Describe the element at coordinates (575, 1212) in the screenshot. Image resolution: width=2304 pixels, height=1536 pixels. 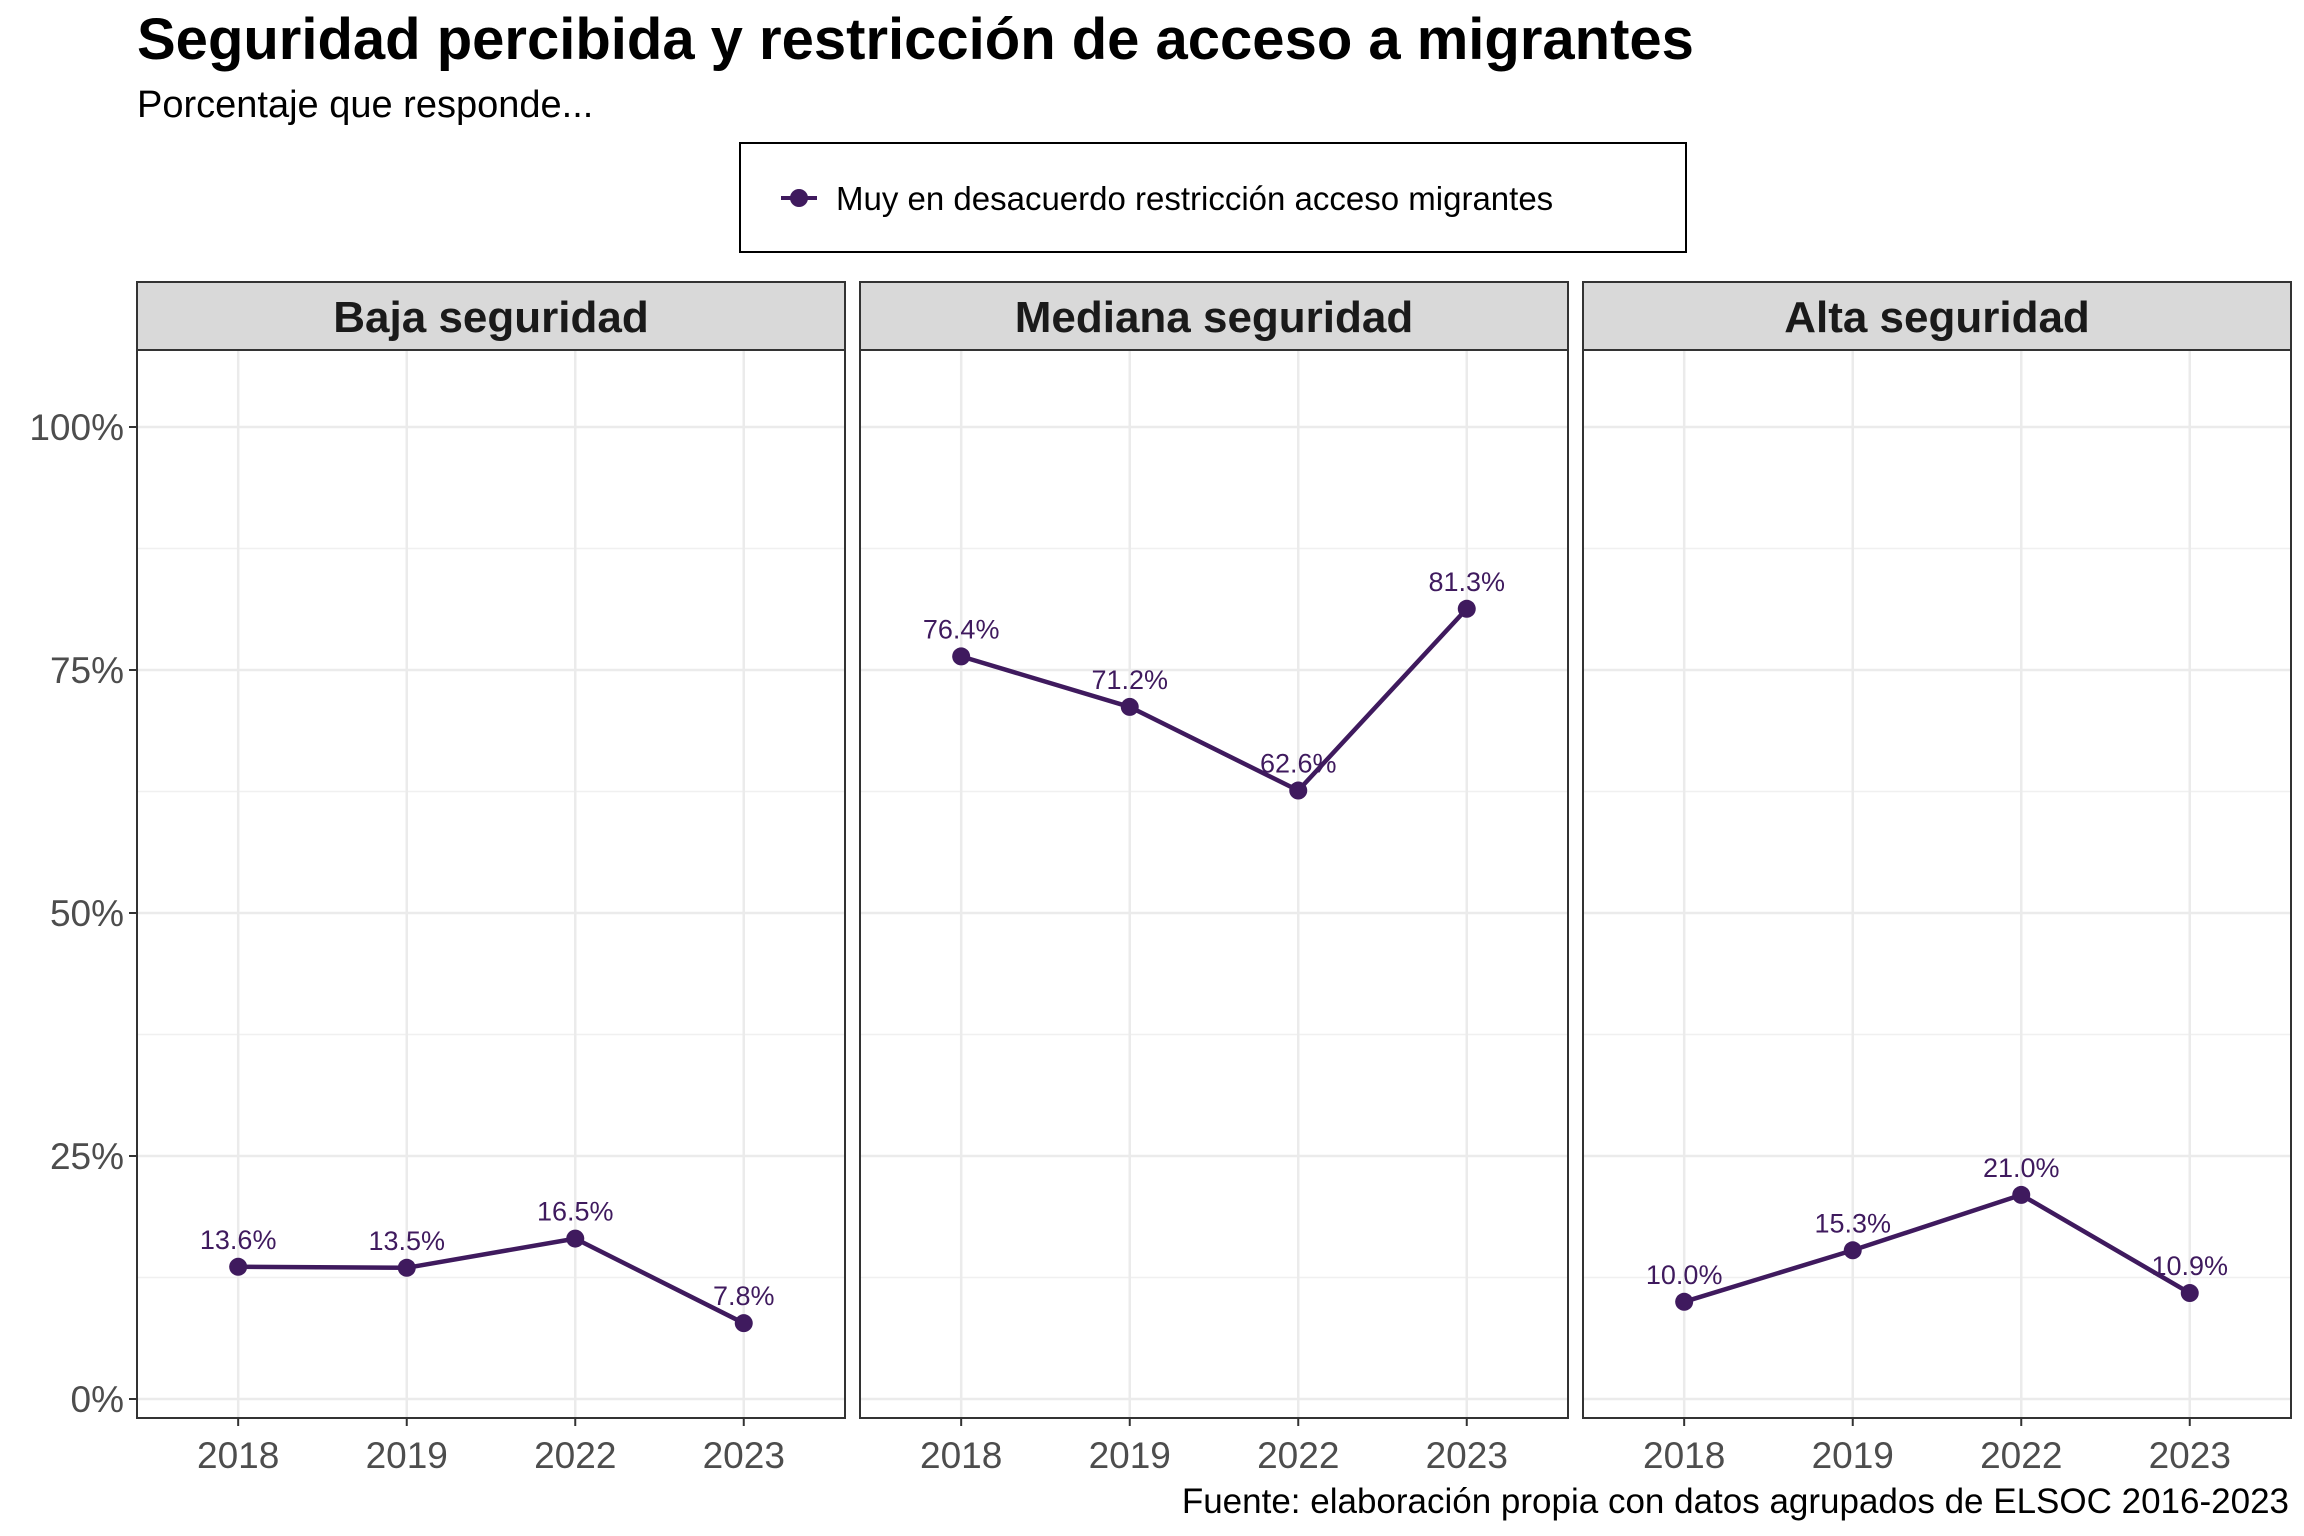
I see `data-label: 16.5%` at that location.